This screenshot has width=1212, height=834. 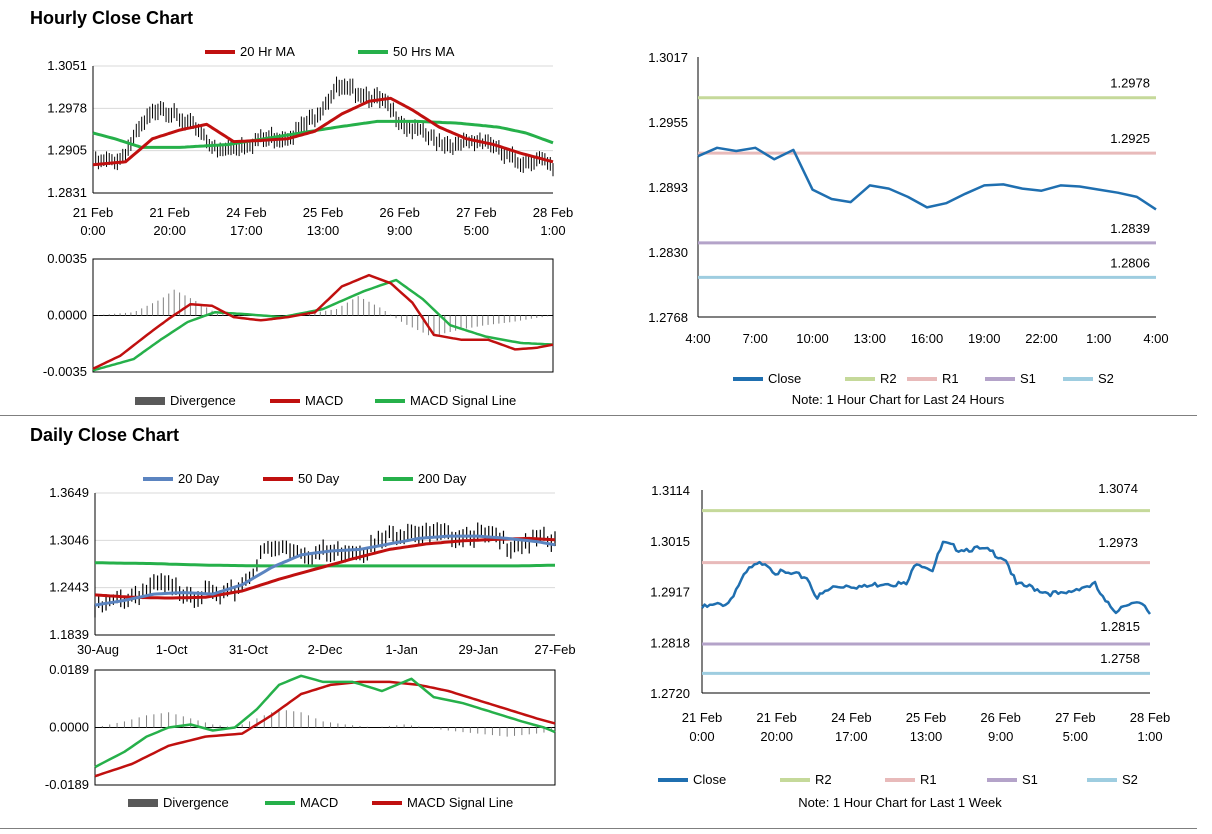 What do you see at coordinates (823, 779) in the screenshot?
I see `daily-close-legend-r2-label: R2` at bounding box center [823, 779].